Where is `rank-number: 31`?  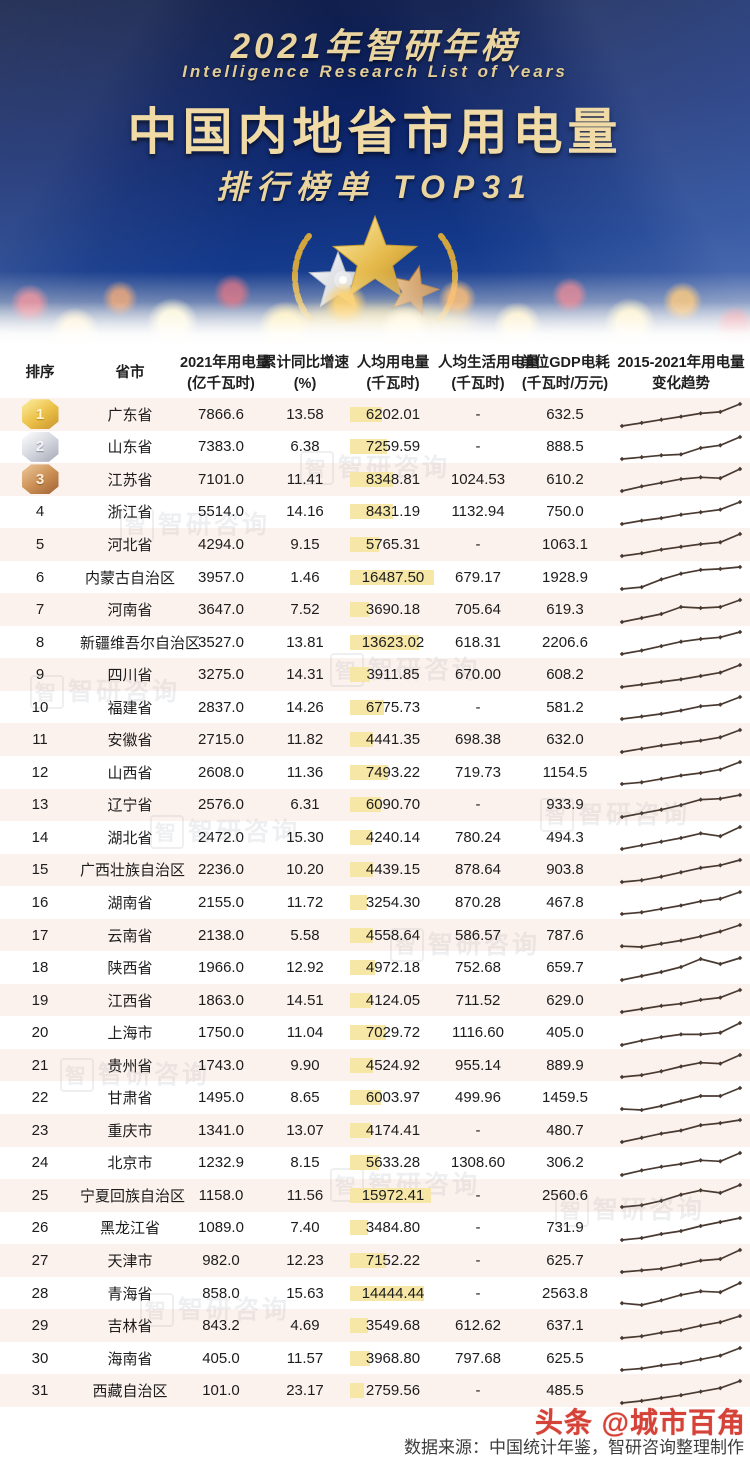
rank-number: 31 is located at coordinates (40, 1391).